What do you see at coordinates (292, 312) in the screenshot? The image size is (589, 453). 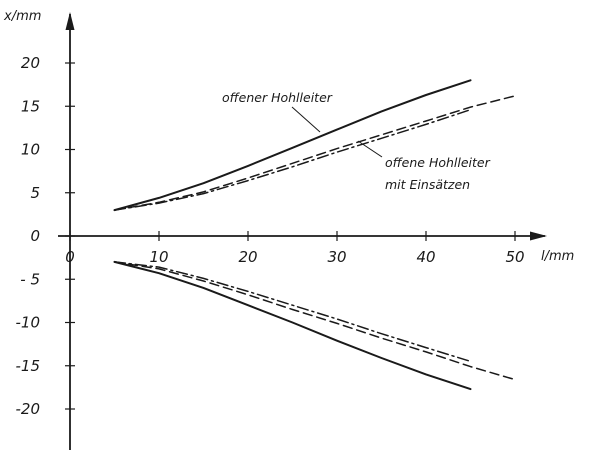 I see `series-line-5-dashdot` at bounding box center [292, 312].